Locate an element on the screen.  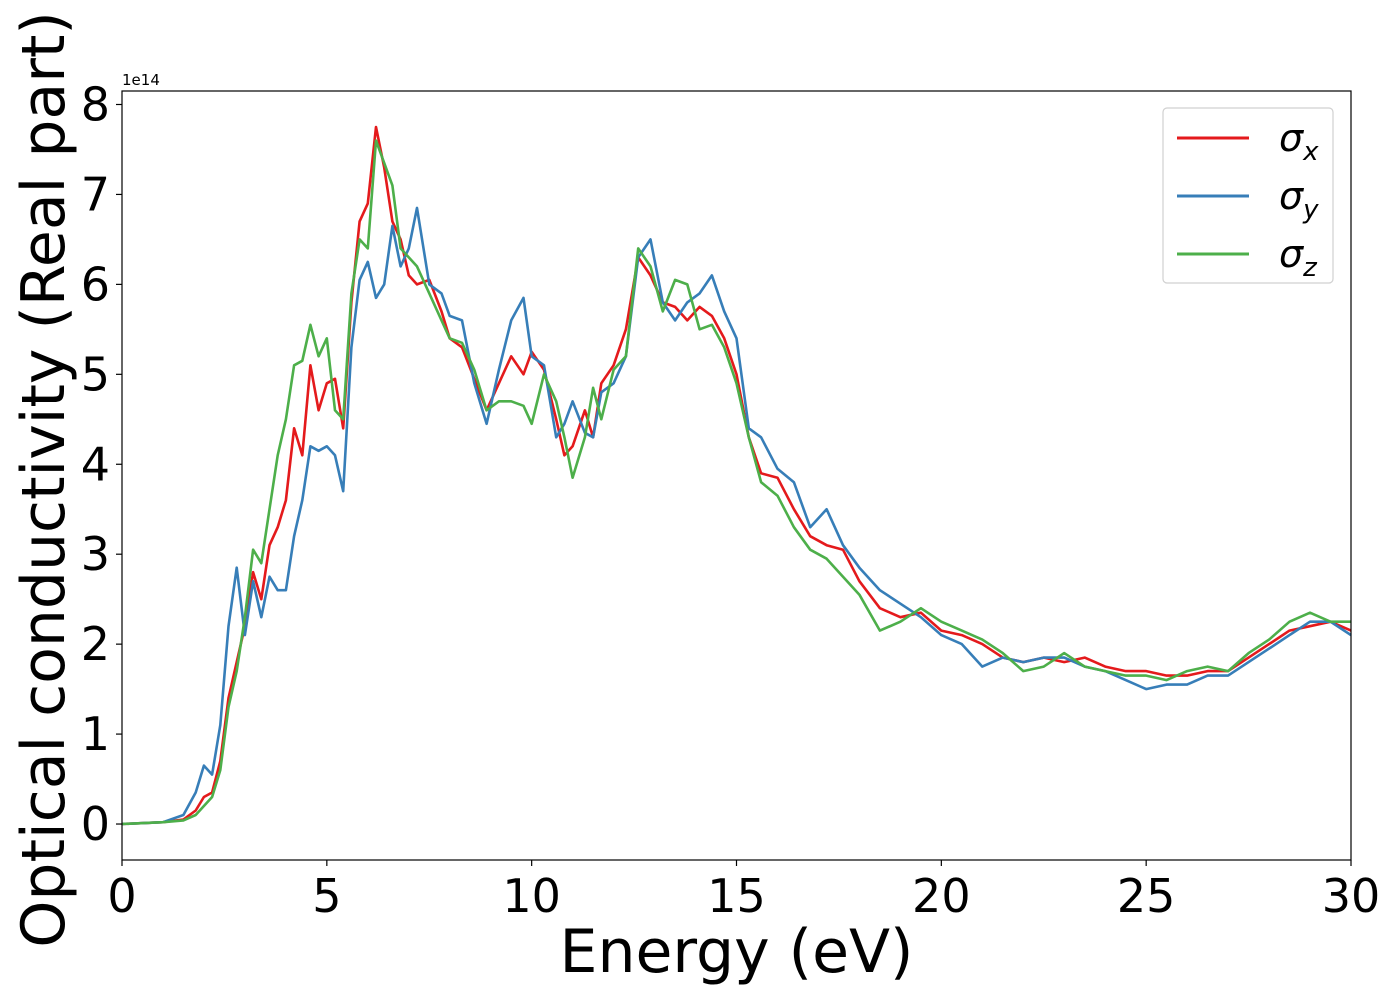
y-axis: 0 1 2 3 4 5 6 7 8 is located at coordinates (101, 464).